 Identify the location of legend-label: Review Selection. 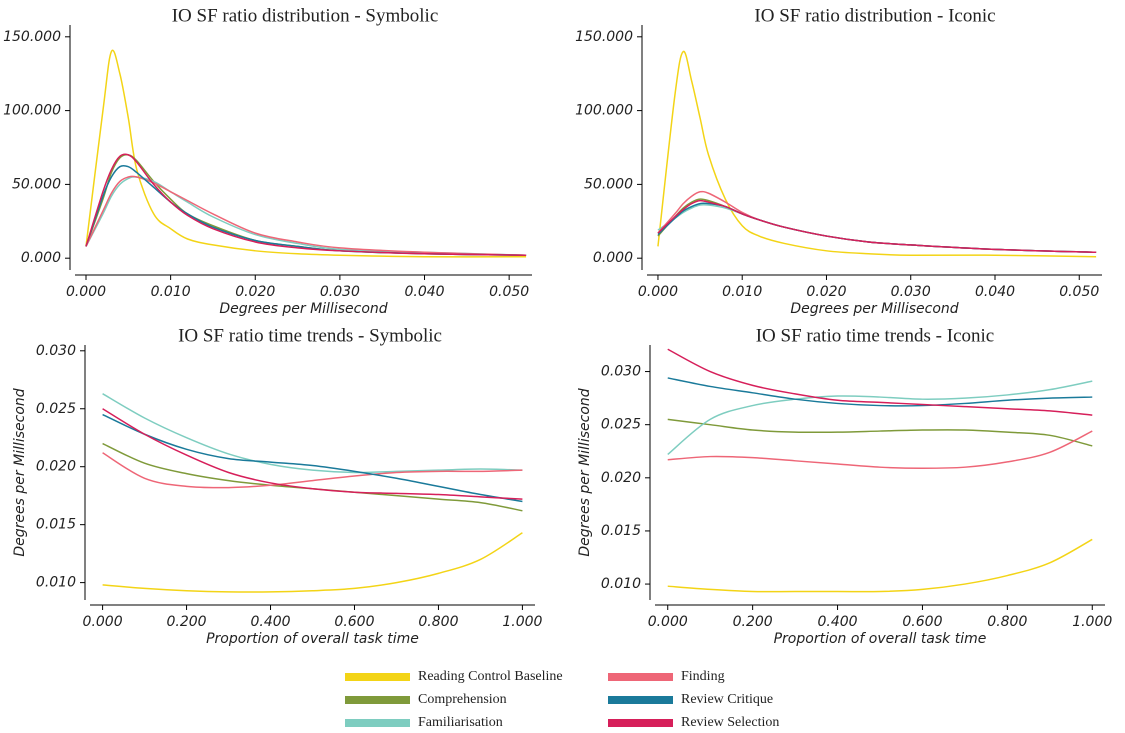
(730, 722).